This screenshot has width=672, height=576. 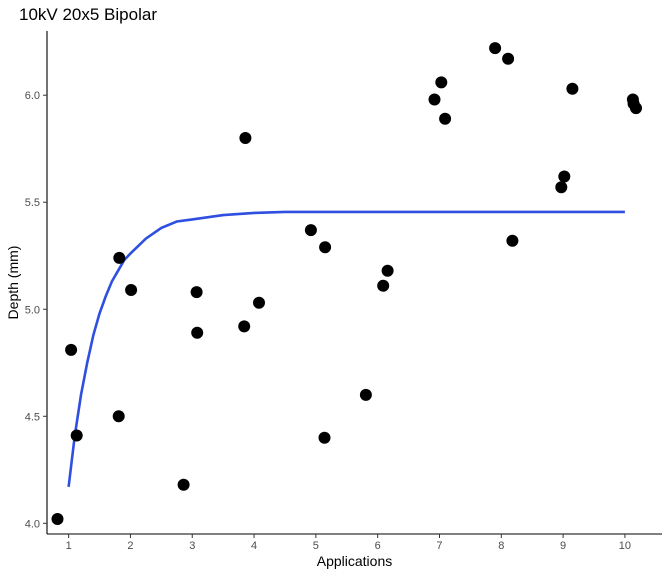 I want to click on x-axis-title: Applications, so click(x=355, y=561).